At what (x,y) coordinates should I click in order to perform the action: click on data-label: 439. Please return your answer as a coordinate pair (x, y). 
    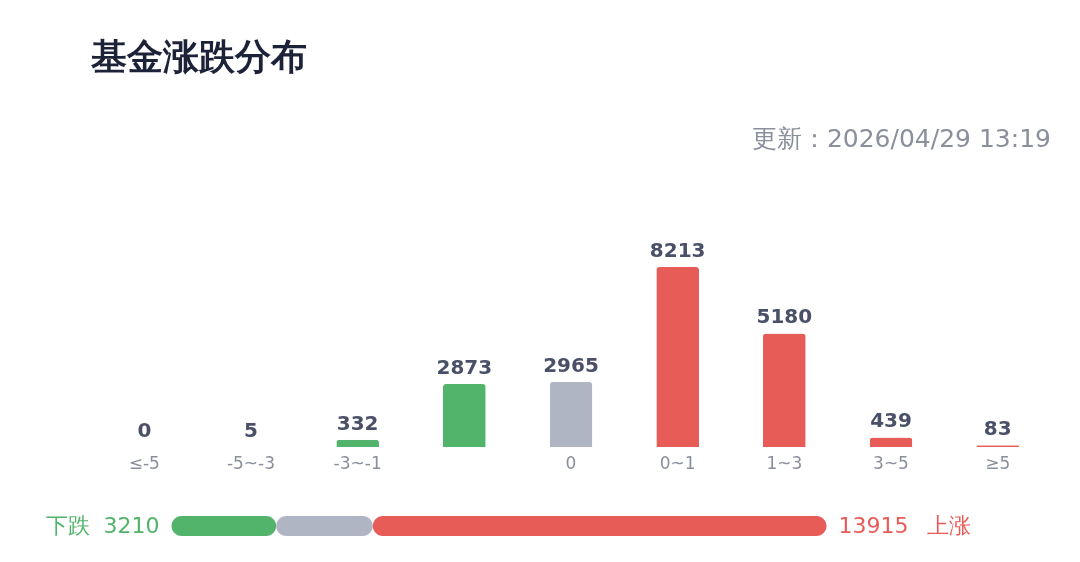
    Looking at the image, I should click on (891, 420).